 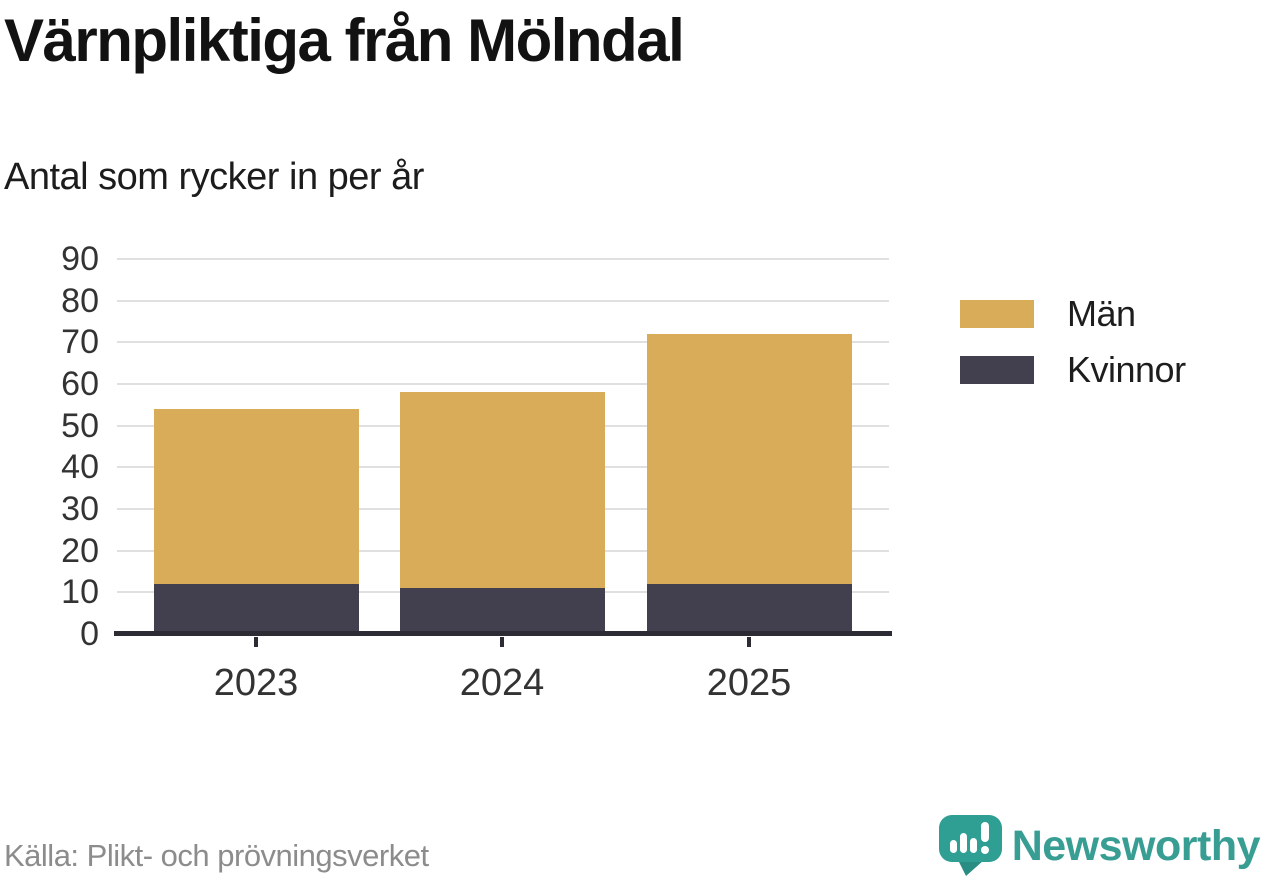 I want to click on y-axis-tick-label-30: 30, so click(x=80, y=509).